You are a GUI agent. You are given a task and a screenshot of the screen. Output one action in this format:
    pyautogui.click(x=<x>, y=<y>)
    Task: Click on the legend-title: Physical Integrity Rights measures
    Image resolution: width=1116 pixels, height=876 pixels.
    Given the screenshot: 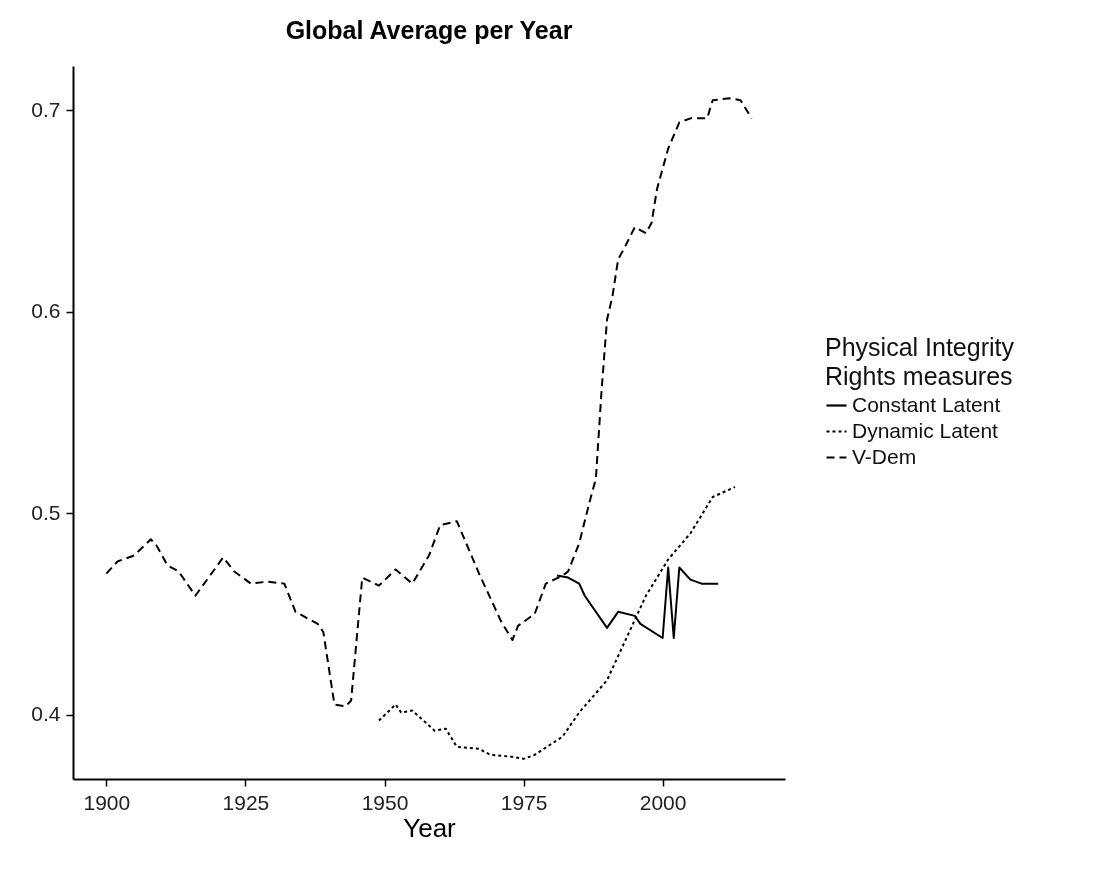 What is the action you would take?
    pyautogui.click(x=920, y=361)
    